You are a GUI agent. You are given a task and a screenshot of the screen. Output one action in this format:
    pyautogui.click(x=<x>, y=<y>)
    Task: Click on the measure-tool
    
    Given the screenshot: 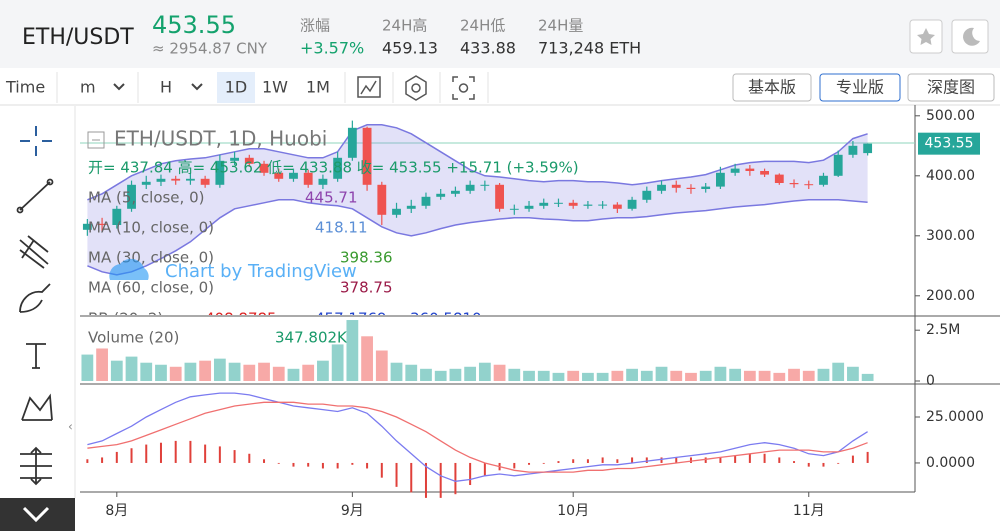 What is the action you would take?
    pyautogui.click(x=36, y=466)
    